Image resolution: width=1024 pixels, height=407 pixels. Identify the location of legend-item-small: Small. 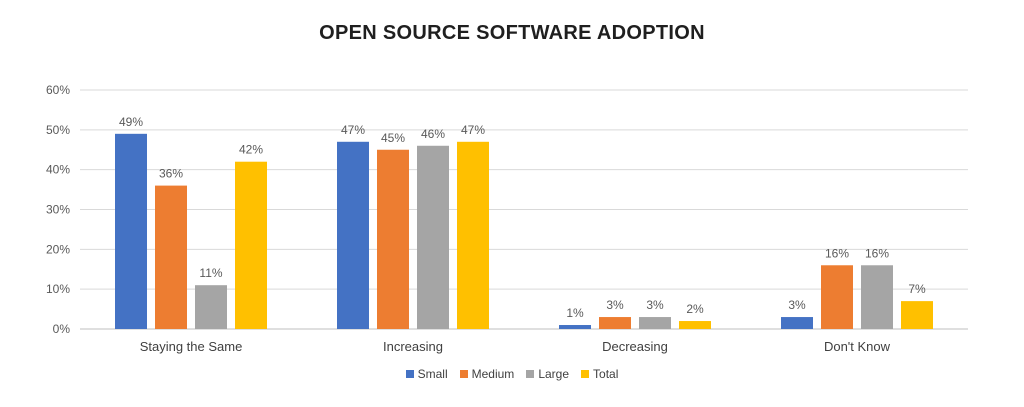
(426, 374).